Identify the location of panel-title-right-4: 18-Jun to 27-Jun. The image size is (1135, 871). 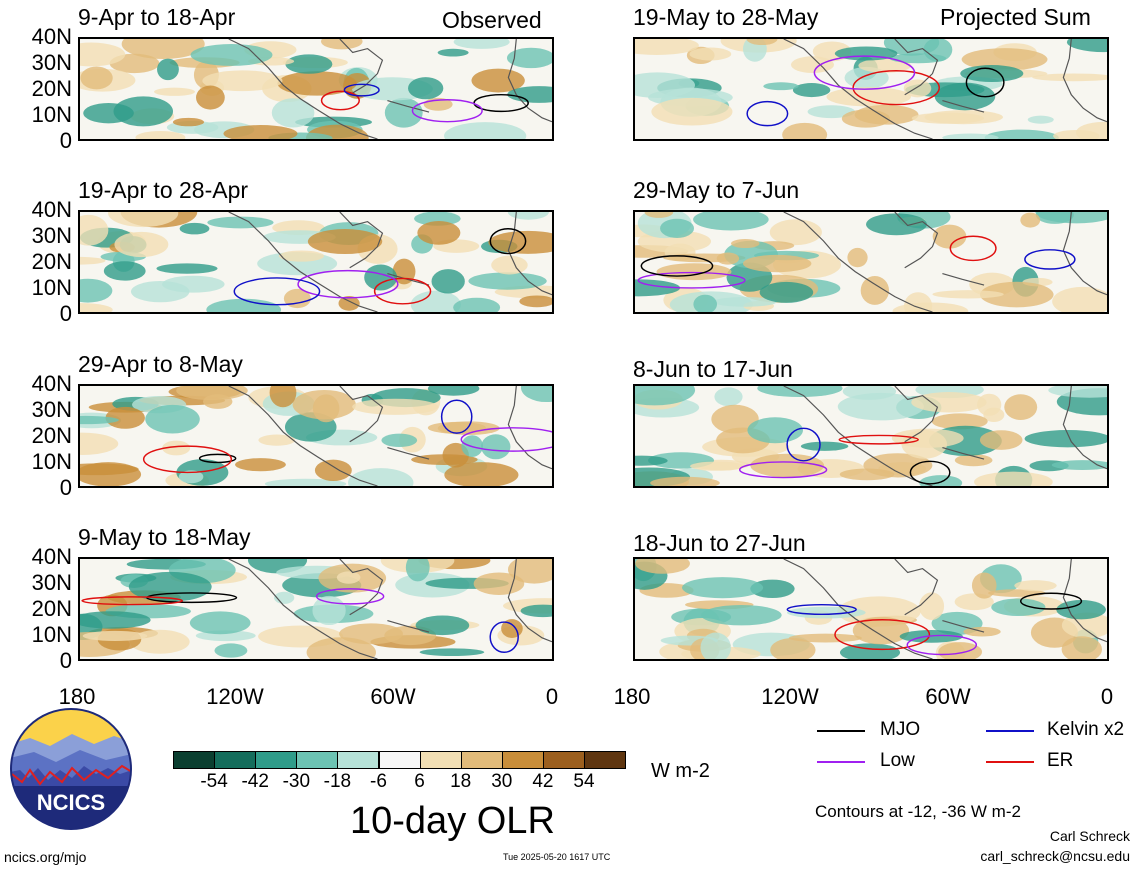
(719, 543).